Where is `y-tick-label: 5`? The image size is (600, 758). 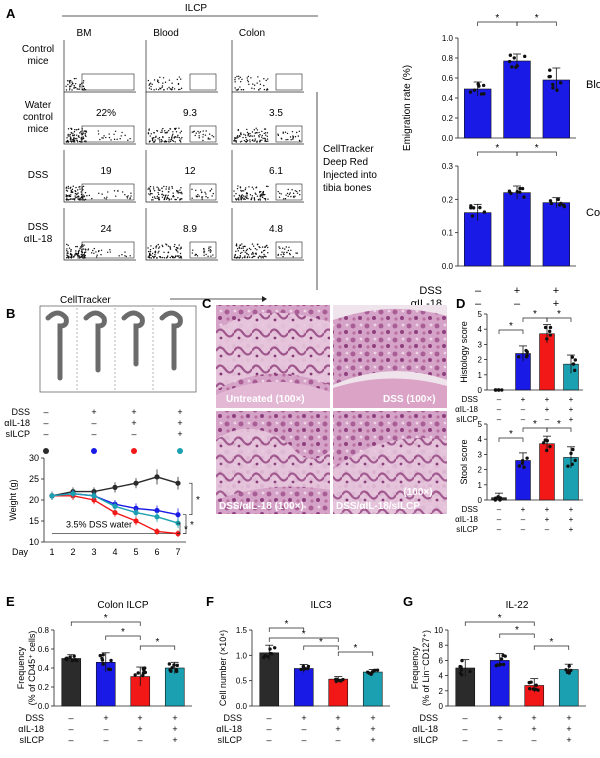 y-tick-label: 5 is located at coordinates (480, 424).